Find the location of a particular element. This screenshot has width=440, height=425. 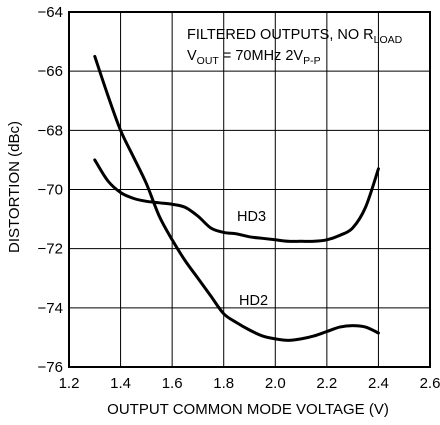

annotation-line2: = 70MHz 2V is located at coordinates (261, 56).